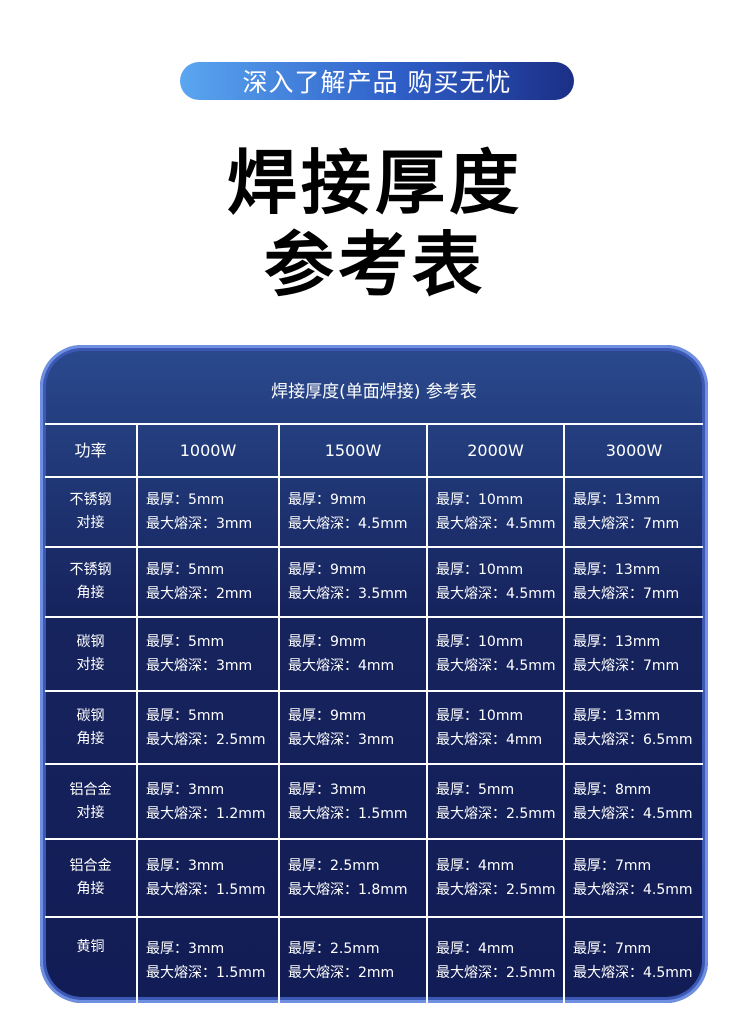  What do you see at coordinates (375, 183) in the screenshot?
I see `page-title-line1: 焊接厚度` at bounding box center [375, 183].